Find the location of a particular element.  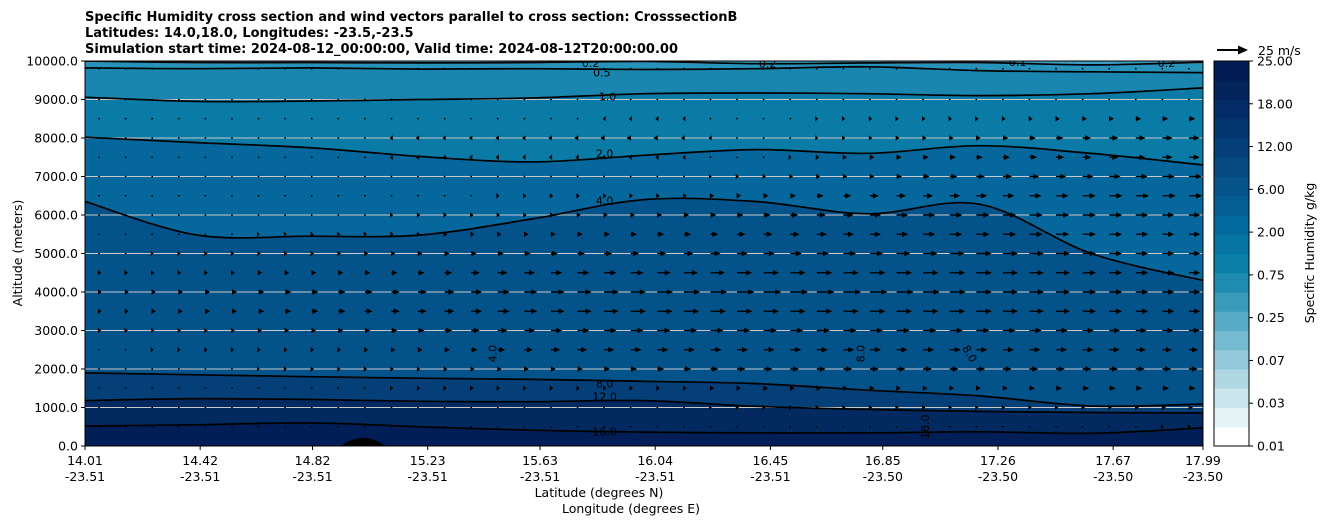

x-tick-longitude-label: -23.50 is located at coordinates (883, 476).